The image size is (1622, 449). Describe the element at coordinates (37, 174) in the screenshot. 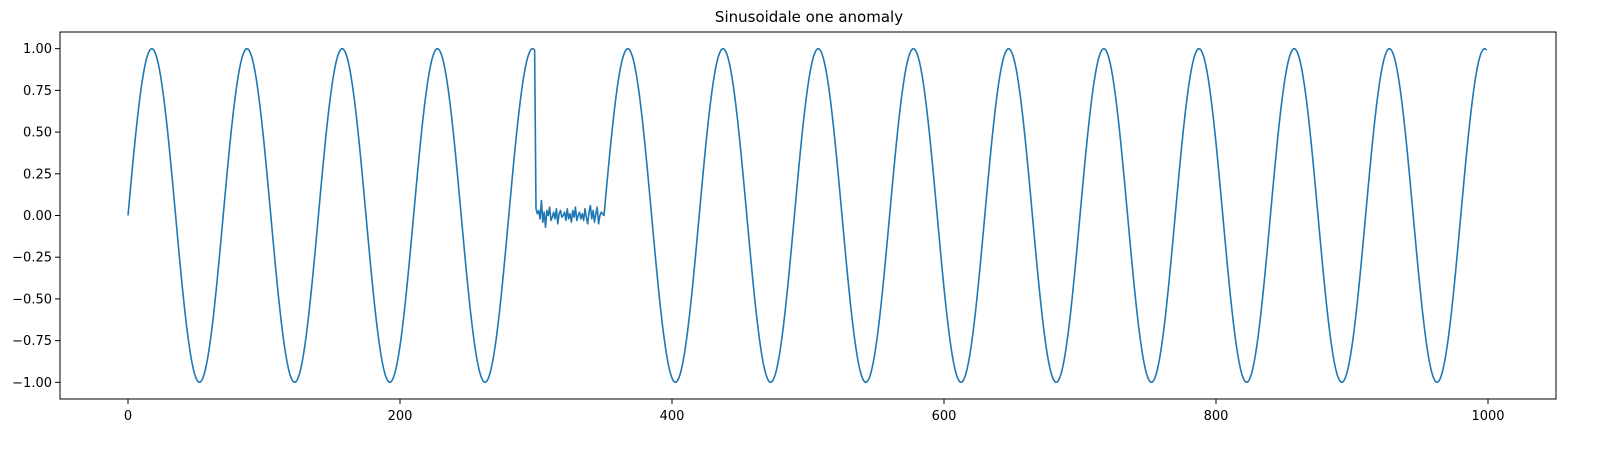

I see `y-tick-label: 0.25` at that location.